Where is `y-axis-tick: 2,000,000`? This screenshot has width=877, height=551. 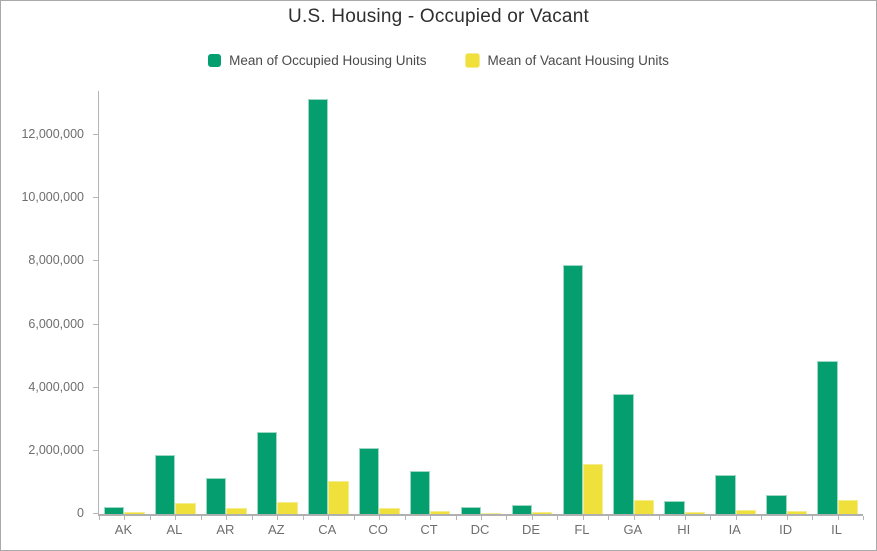
y-axis-tick: 2,000,000 is located at coordinates (63, 450).